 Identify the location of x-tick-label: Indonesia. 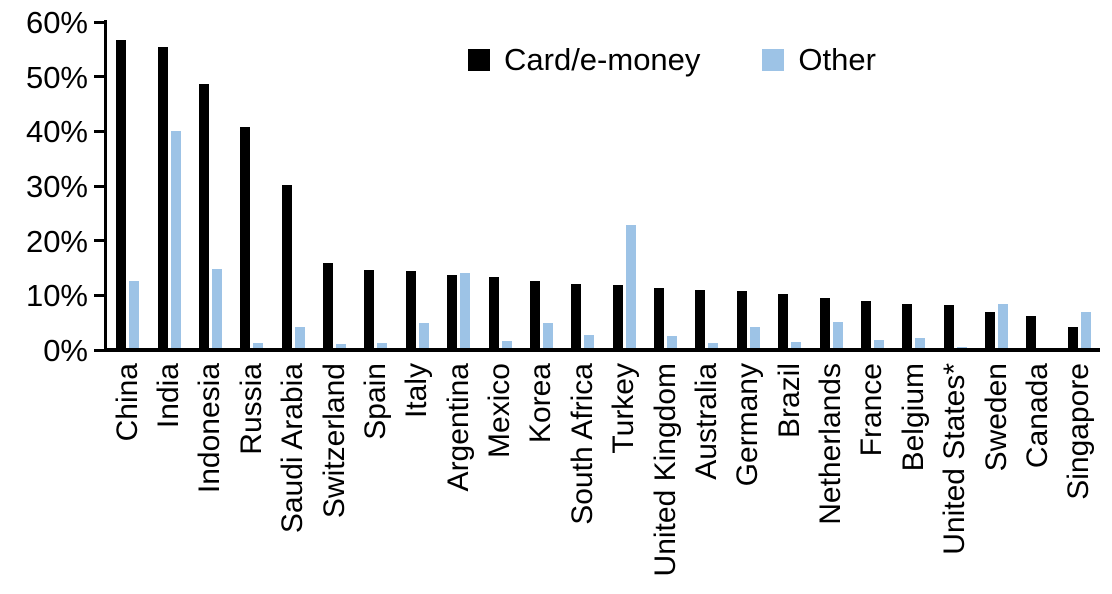
(210, 428).